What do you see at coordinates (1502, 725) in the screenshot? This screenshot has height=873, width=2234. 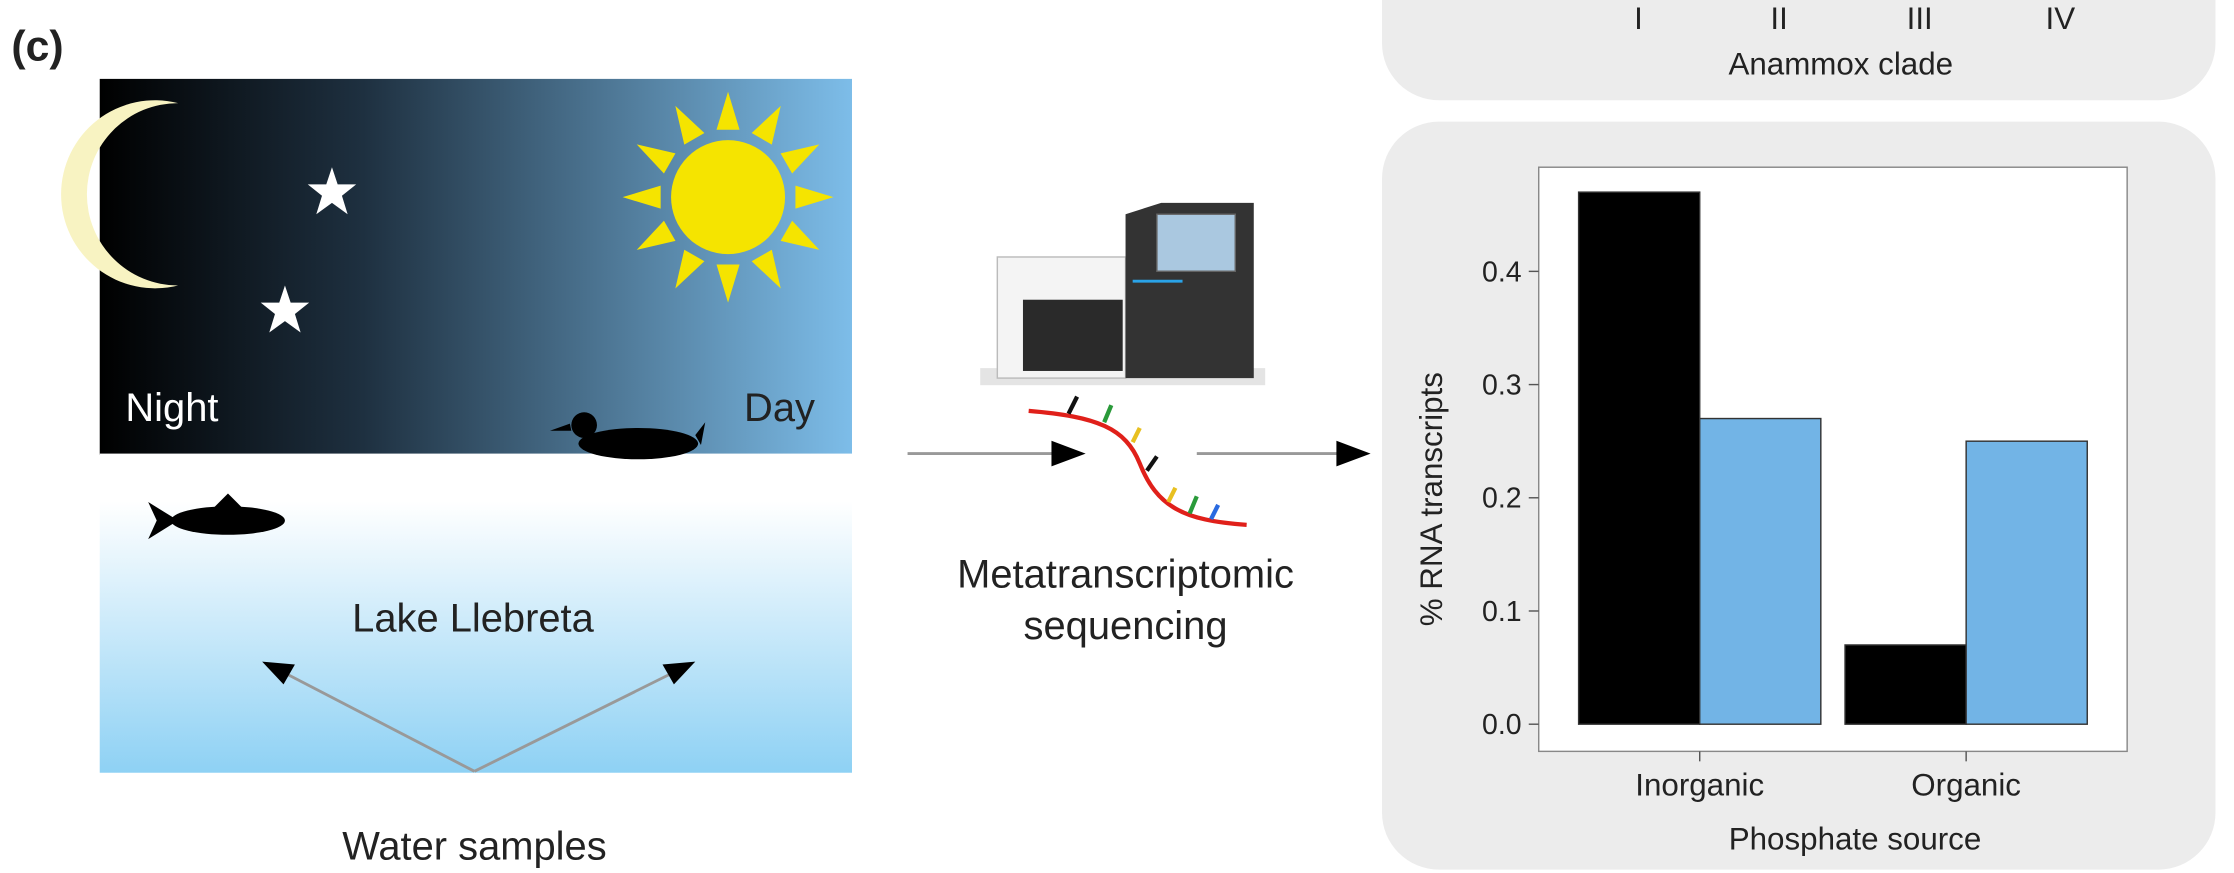 I see `y-tick-label: 0.0` at bounding box center [1502, 725].